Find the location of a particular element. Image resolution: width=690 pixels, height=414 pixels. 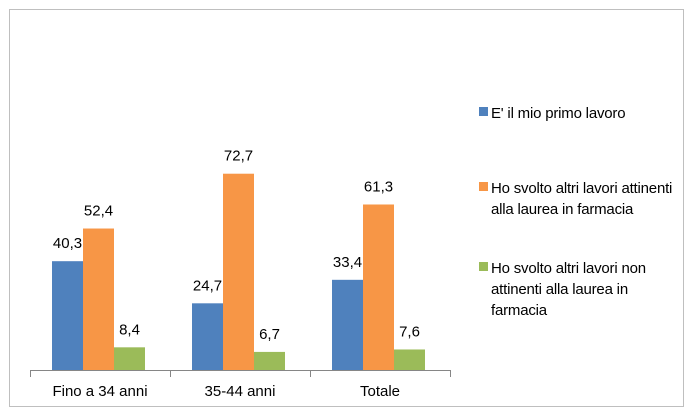

data-label-0-1: 52,4 is located at coordinates (98, 211).